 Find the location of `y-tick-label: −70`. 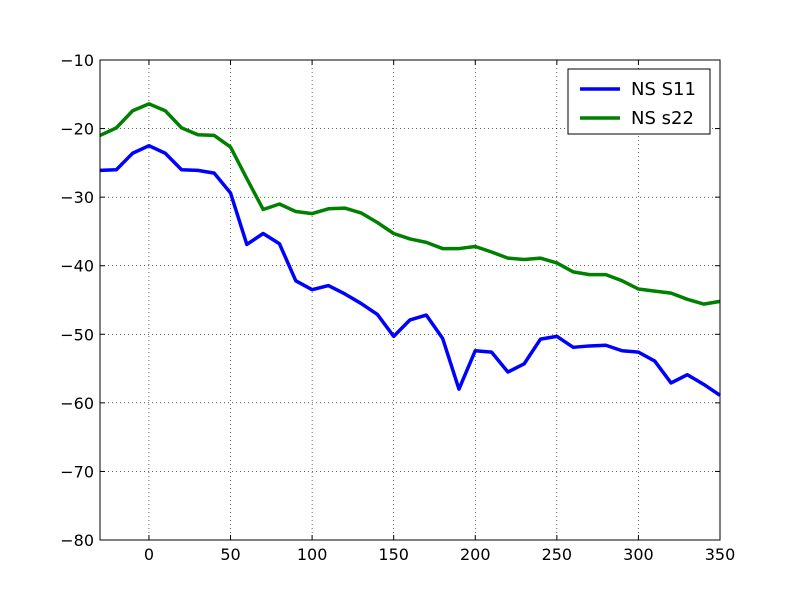

y-tick-label: −70 is located at coordinates (77, 471).